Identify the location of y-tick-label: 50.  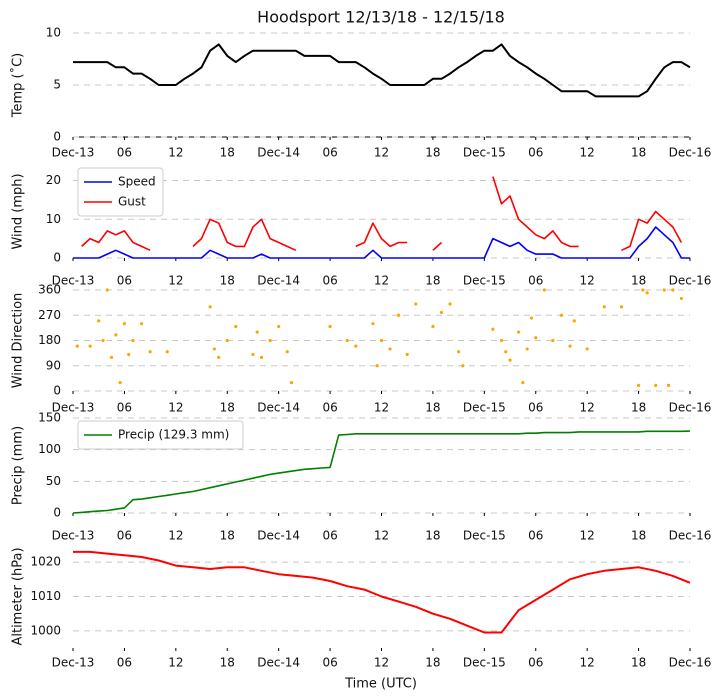
(53, 481).